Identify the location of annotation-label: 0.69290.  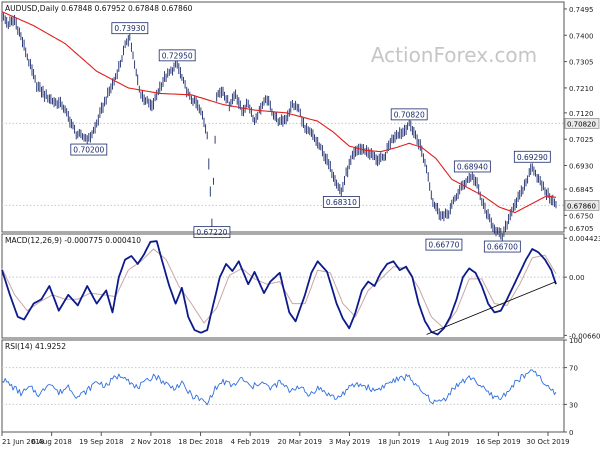
(532, 157).